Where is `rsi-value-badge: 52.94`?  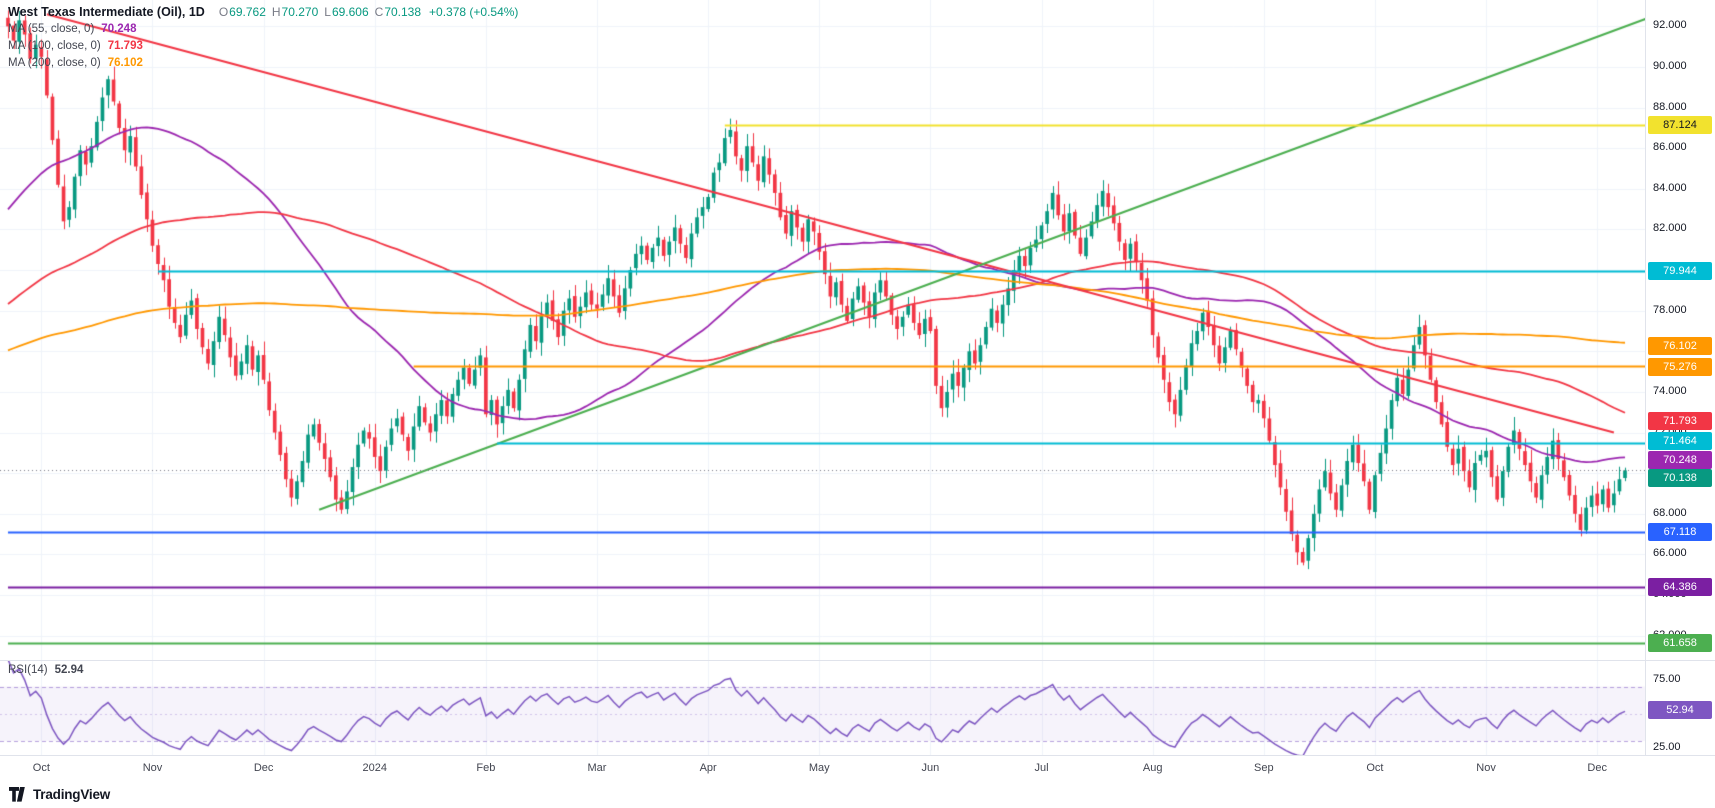 rsi-value-badge: 52.94 is located at coordinates (1680, 709).